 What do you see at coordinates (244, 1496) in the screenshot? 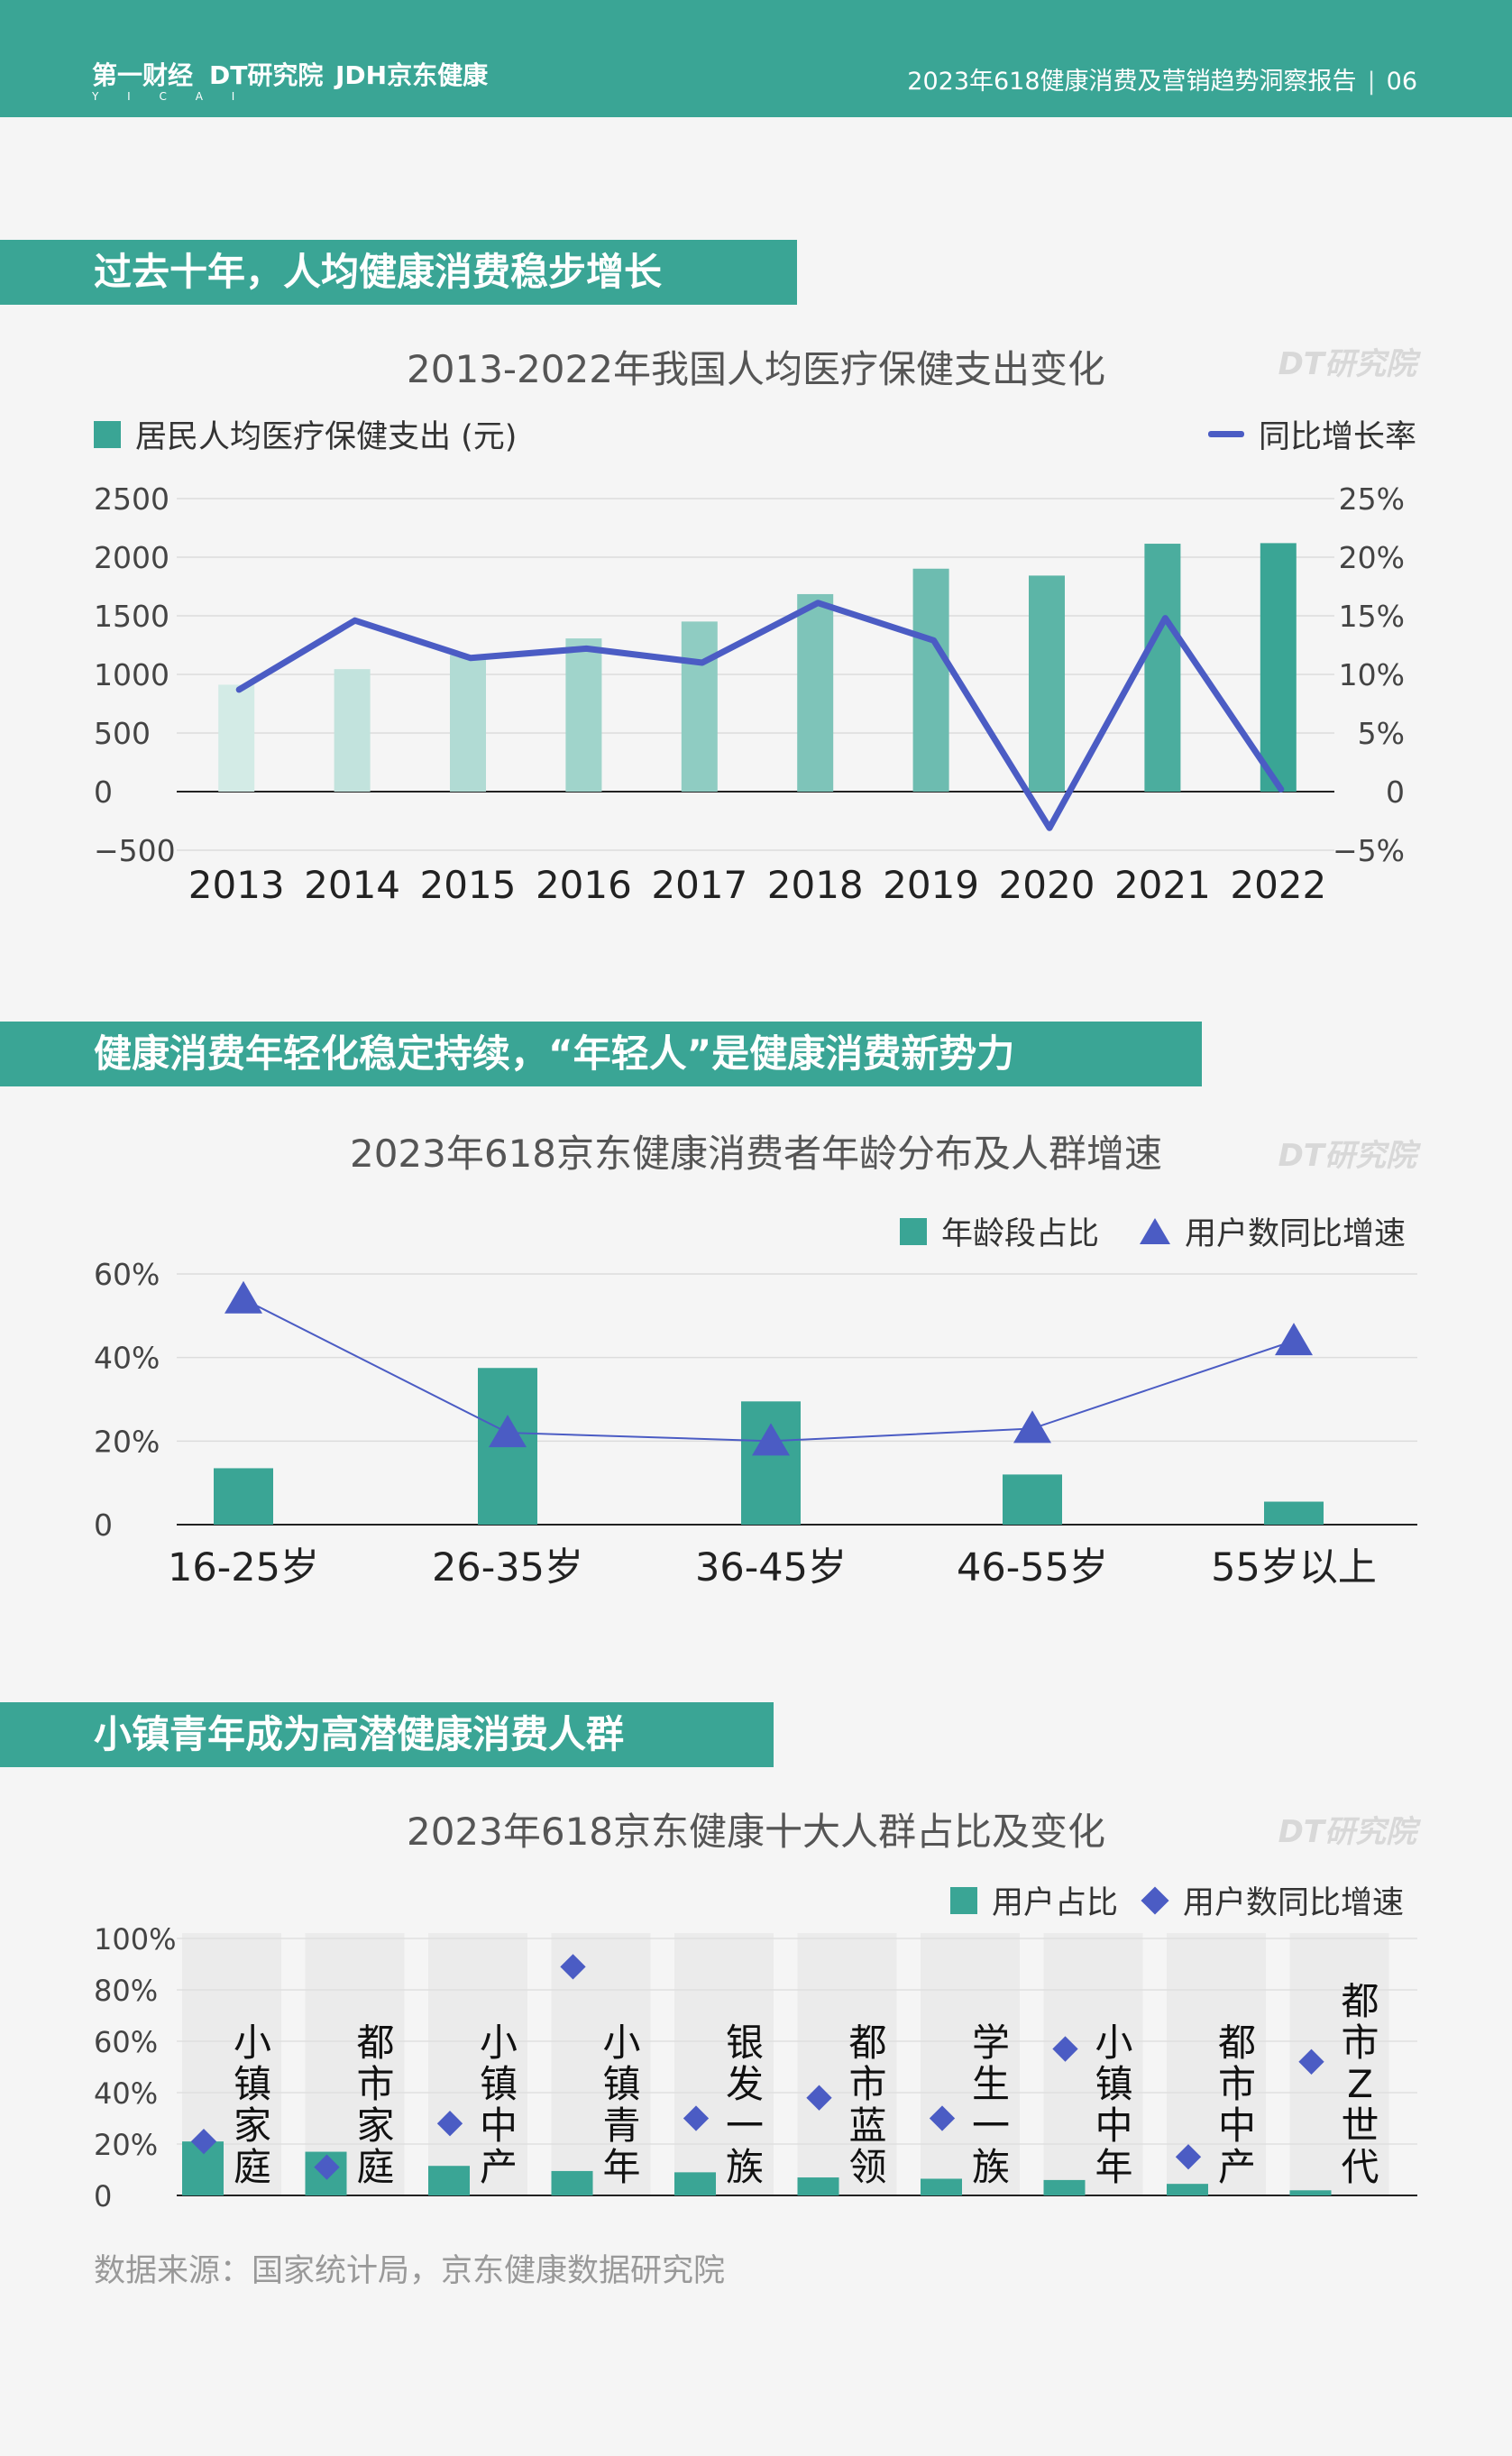
I see `bar-16-25岁` at bounding box center [244, 1496].